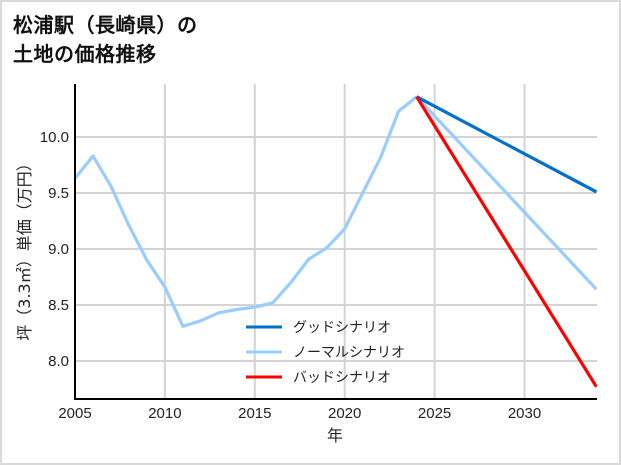 The image size is (621, 465). What do you see at coordinates (54, 137) in the screenshot?
I see `y-tick-label: 10.0` at bounding box center [54, 137].